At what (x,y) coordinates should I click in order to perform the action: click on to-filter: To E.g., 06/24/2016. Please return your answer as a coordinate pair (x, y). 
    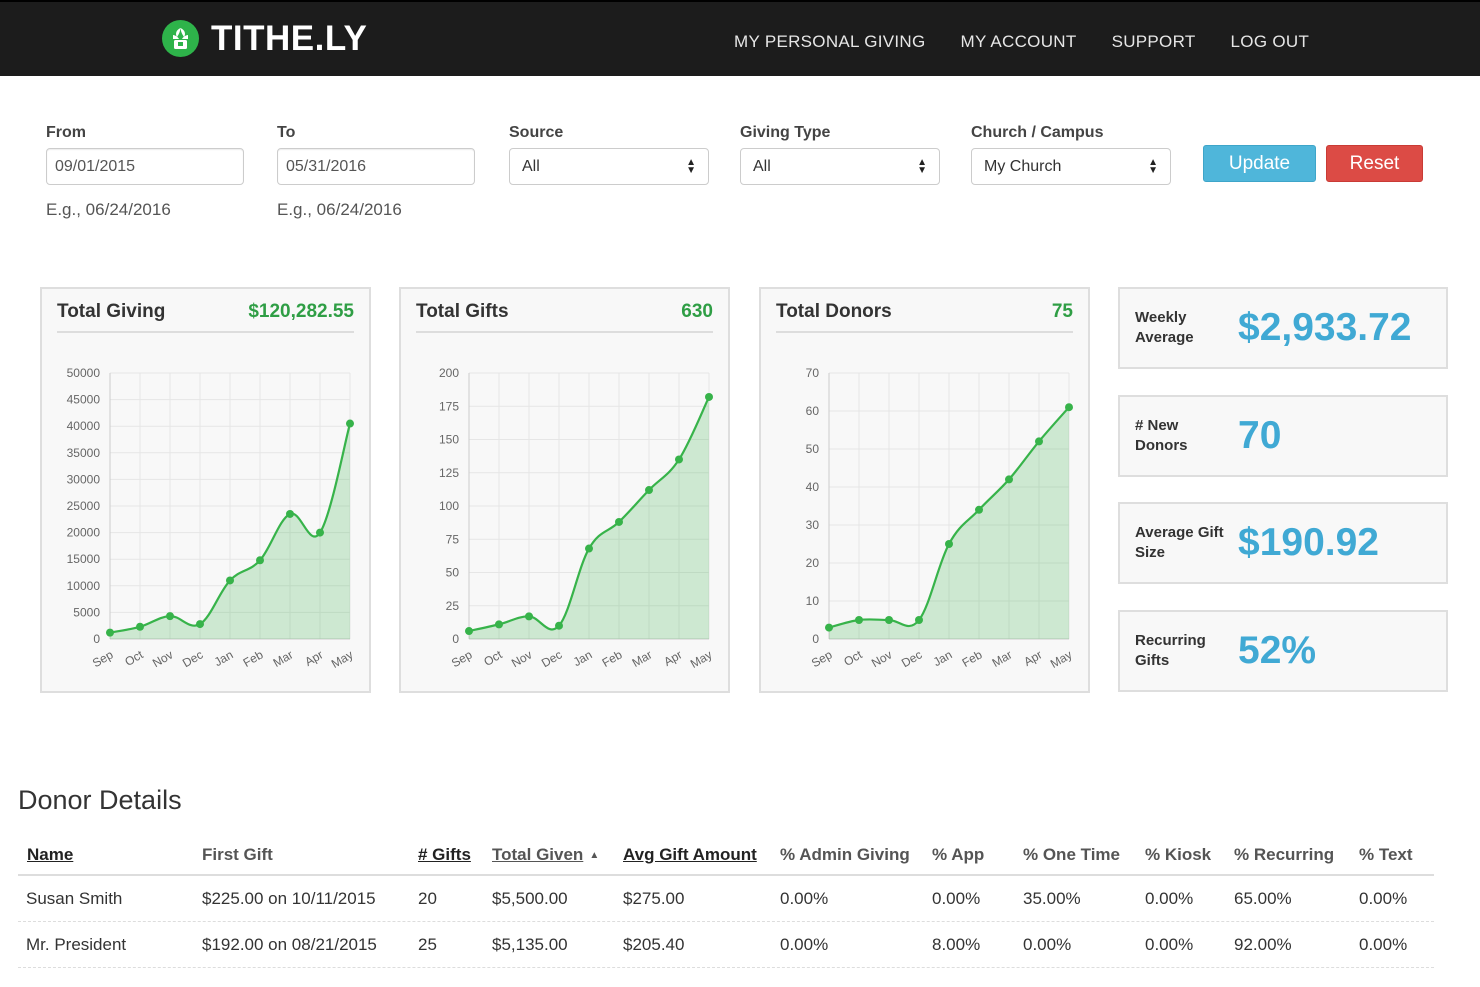
    Looking at the image, I should click on (376, 172).